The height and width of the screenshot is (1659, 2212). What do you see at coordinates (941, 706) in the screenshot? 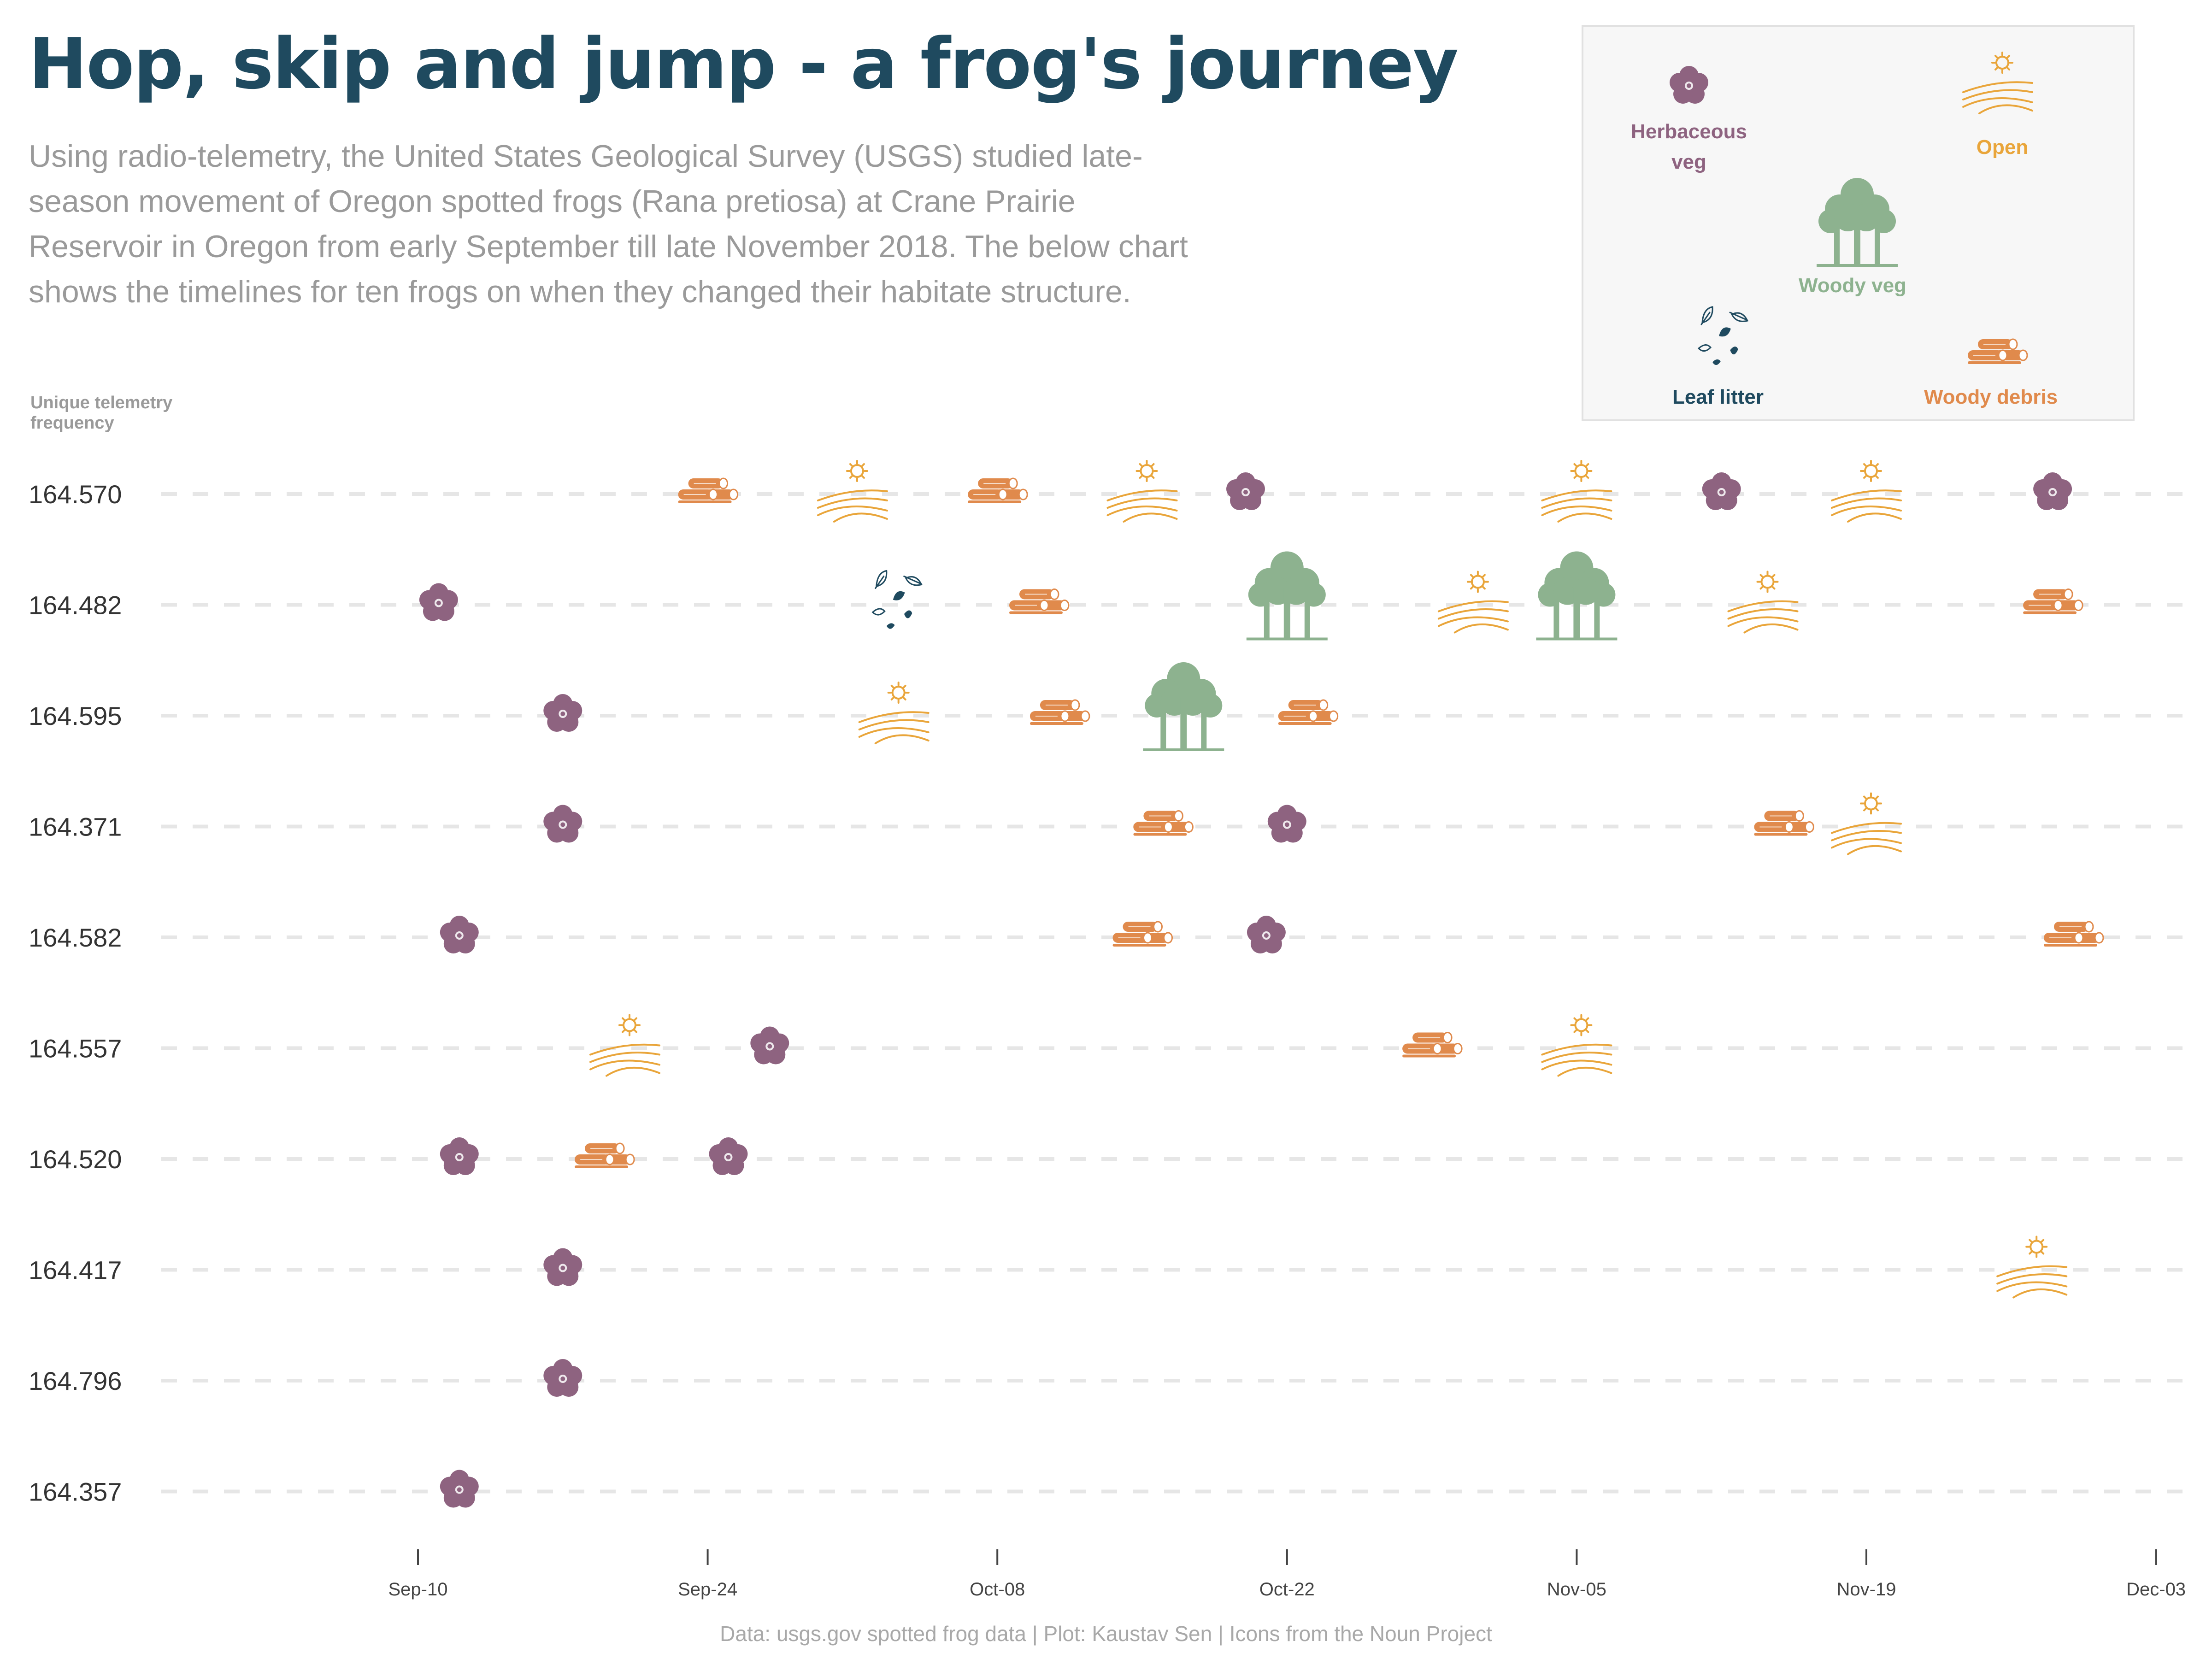
I see `series-row-164.595` at bounding box center [941, 706].